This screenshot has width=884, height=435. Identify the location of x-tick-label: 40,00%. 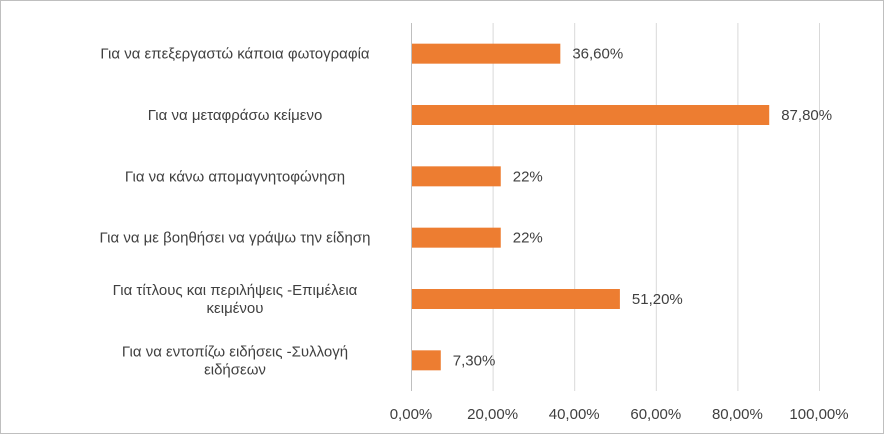
(574, 414).